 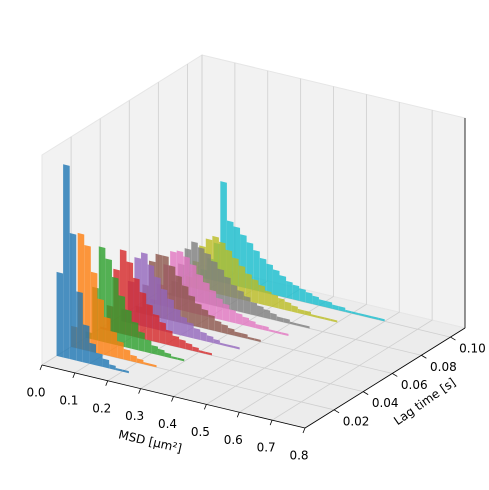 I want to click on x-tick-label: 0.3, so click(x=134, y=416).